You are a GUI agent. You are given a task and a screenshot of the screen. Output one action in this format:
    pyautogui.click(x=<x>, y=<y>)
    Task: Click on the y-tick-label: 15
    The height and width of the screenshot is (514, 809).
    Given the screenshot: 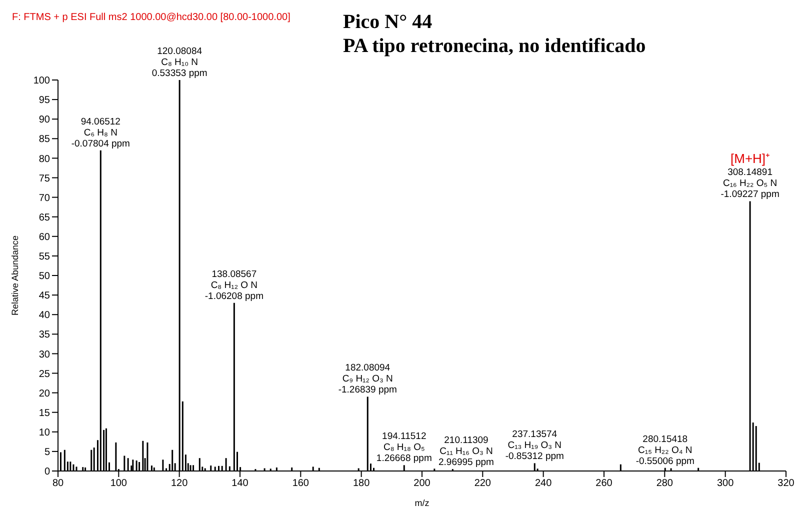 What is the action you would take?
    pyautogui.click(x=44, y=413)
    